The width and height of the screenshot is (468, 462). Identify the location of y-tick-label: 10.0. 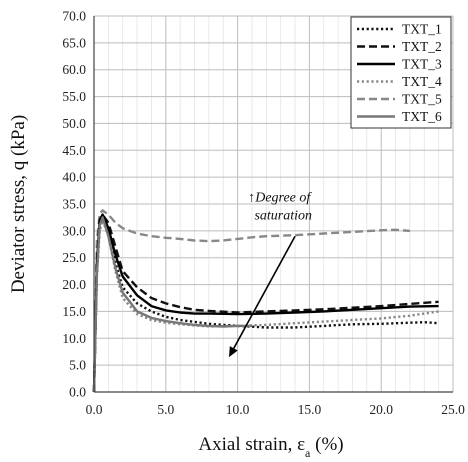
(74, 338).